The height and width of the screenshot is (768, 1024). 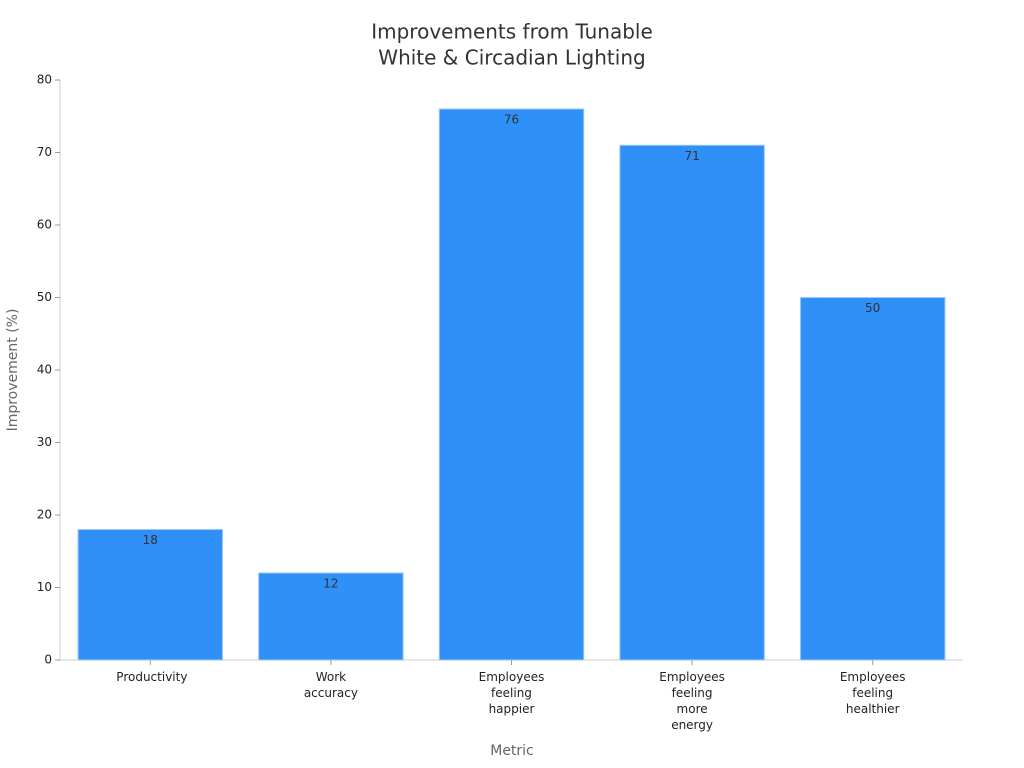 I want to click on value-label: 76, so click(x=511, y=120).